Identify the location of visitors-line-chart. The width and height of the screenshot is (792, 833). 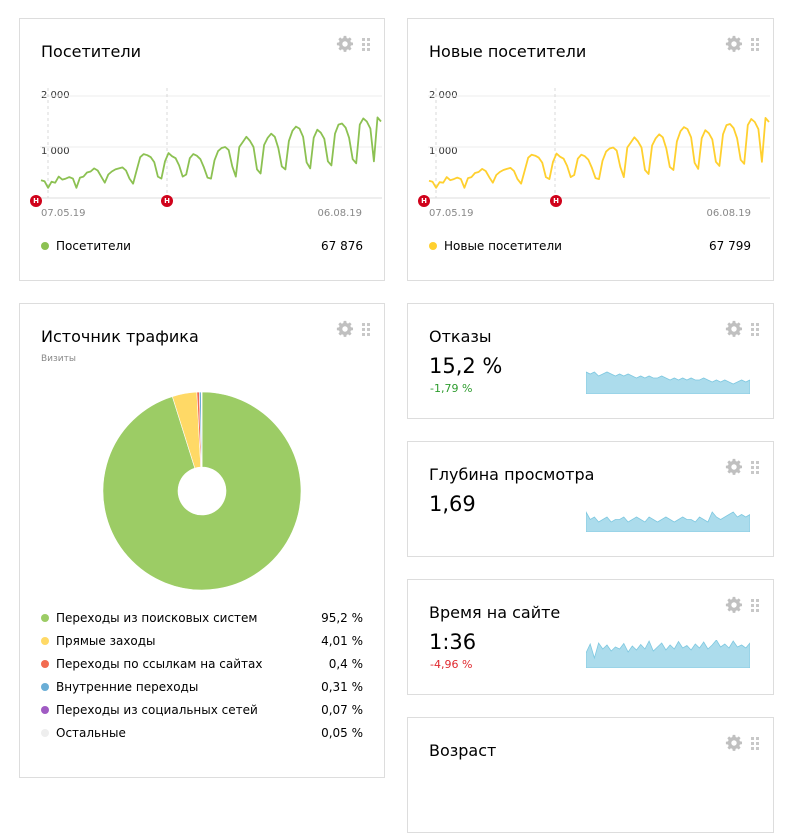
(211, 151).